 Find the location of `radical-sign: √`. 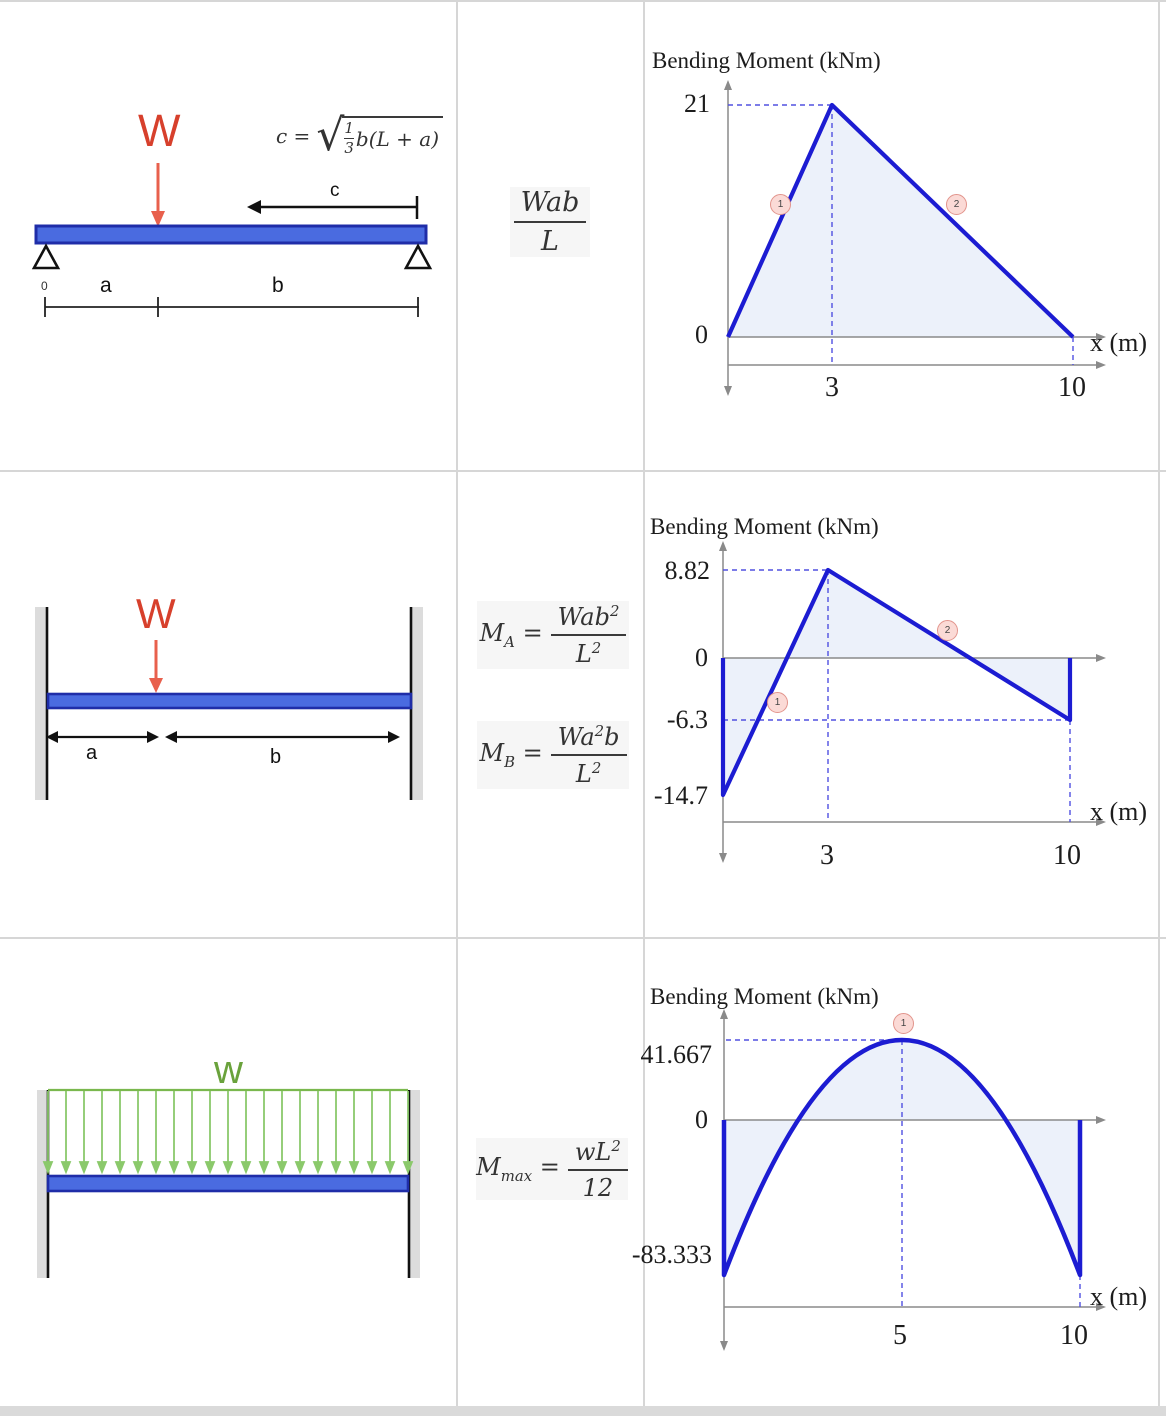

radical-sign: √ is located at coordinates (330, 136).